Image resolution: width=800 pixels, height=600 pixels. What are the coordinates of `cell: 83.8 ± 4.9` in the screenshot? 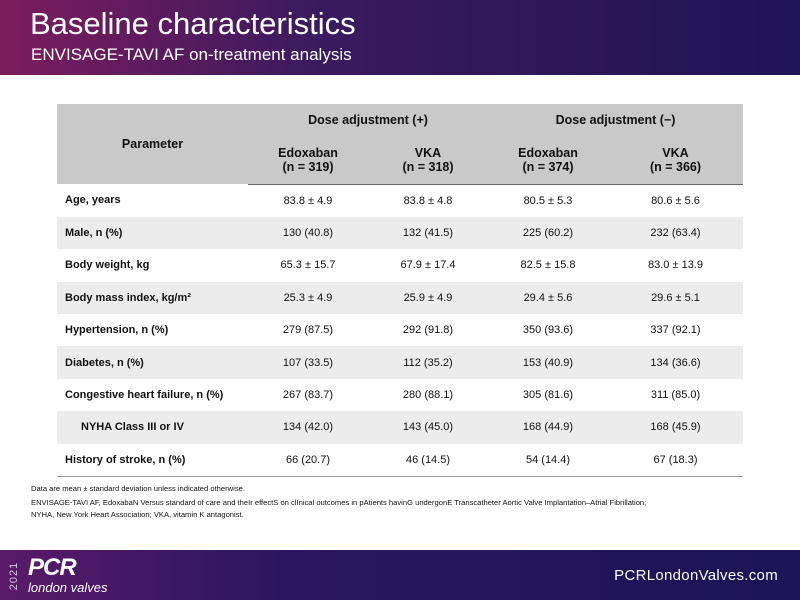 It's located at (308, 200).